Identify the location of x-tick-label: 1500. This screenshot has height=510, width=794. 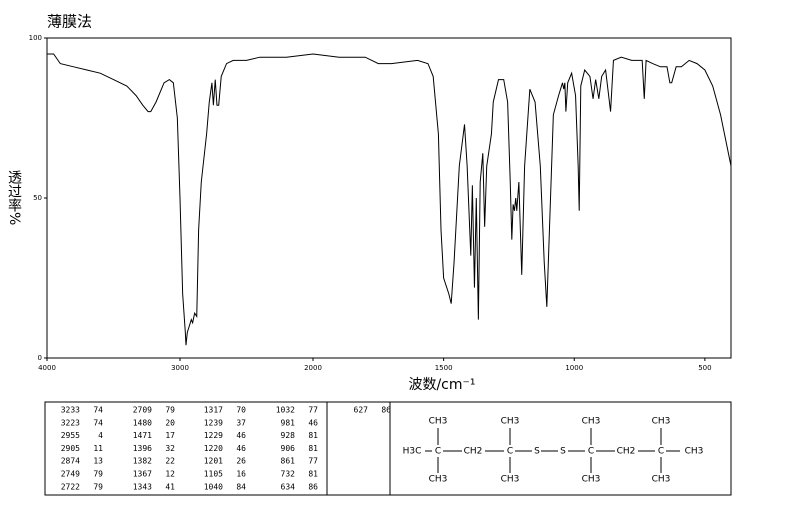
(444, 368).